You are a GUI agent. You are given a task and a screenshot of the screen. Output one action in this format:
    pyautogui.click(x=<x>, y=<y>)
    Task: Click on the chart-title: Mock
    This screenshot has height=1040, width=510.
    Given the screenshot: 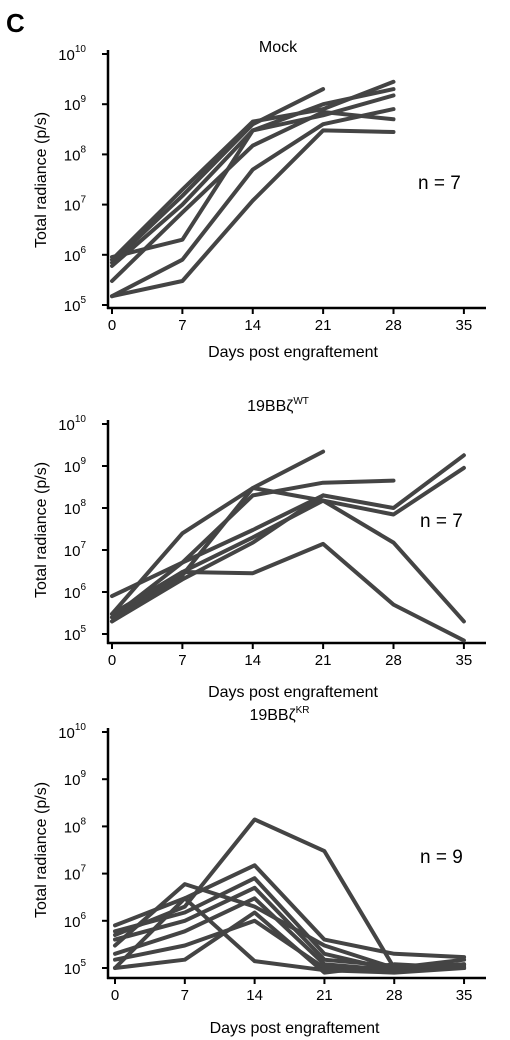 What is the action you would take?
    pyautogui.click(x=278, y=47)
    